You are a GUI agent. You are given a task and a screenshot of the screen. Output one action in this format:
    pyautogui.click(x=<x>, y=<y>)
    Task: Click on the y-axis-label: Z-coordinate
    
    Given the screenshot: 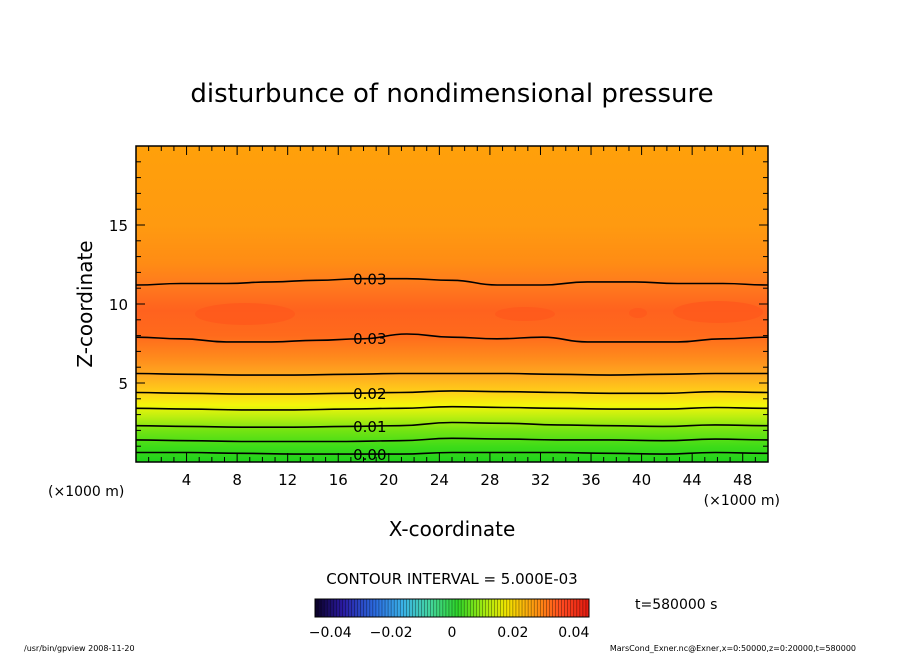 What is the action you would take?
    pyautogui.click(x=85, y=303)
    